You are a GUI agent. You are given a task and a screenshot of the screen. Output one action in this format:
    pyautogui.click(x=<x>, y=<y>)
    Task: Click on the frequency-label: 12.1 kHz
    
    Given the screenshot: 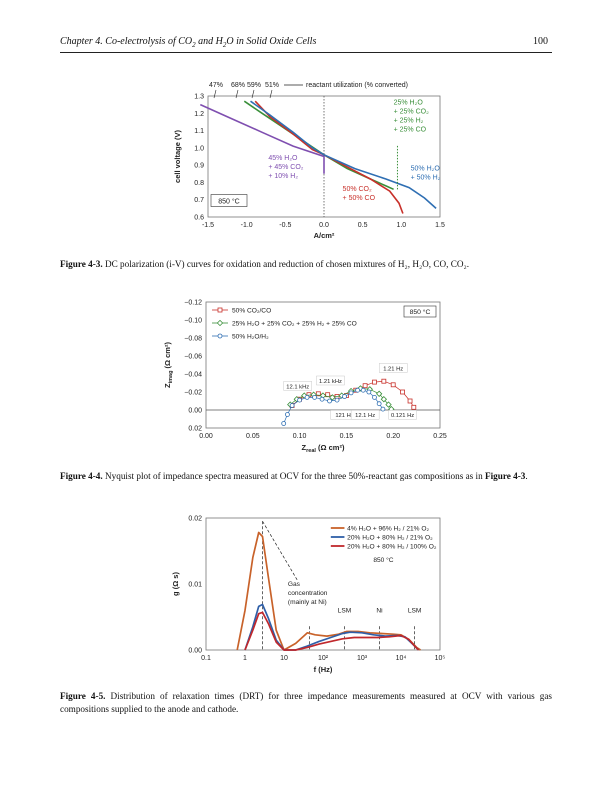 What is the action you would take?
    pyautogui.click(x=297, y=387)
    